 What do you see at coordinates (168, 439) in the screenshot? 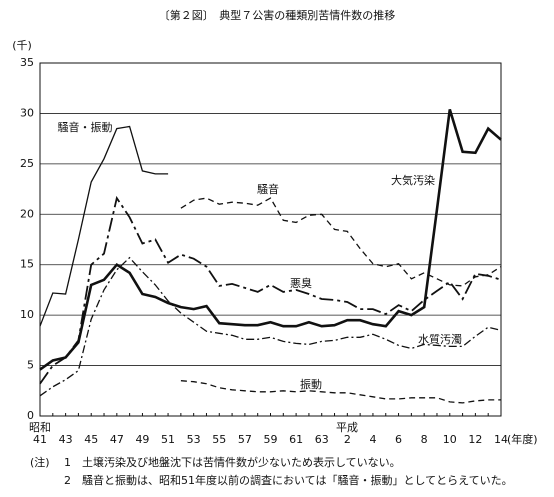
I see `x-tick-label: 51` at bounding box center [168, 439].